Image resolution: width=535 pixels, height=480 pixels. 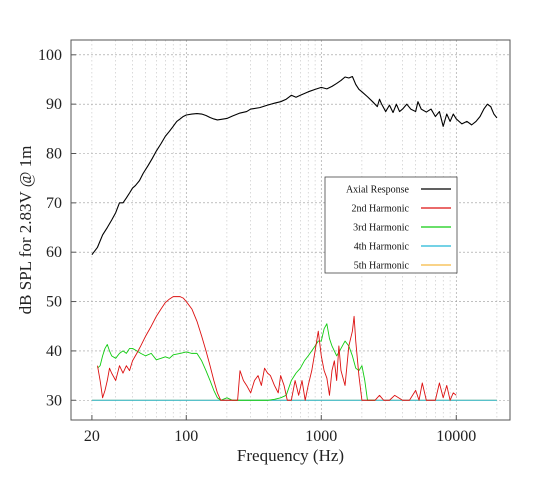 I want to click on x-tick-label: 10000, so click(x=456, y=436).